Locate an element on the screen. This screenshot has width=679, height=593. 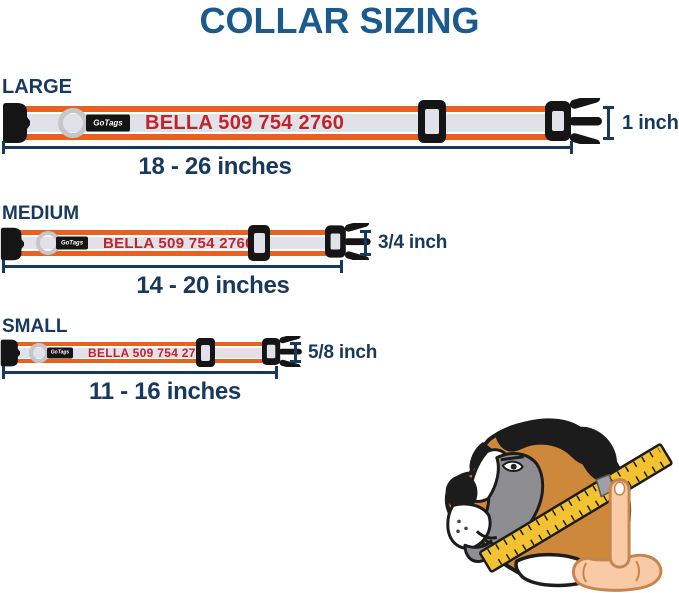
dog-measuring-illustration is located at coordinates (558, 505).